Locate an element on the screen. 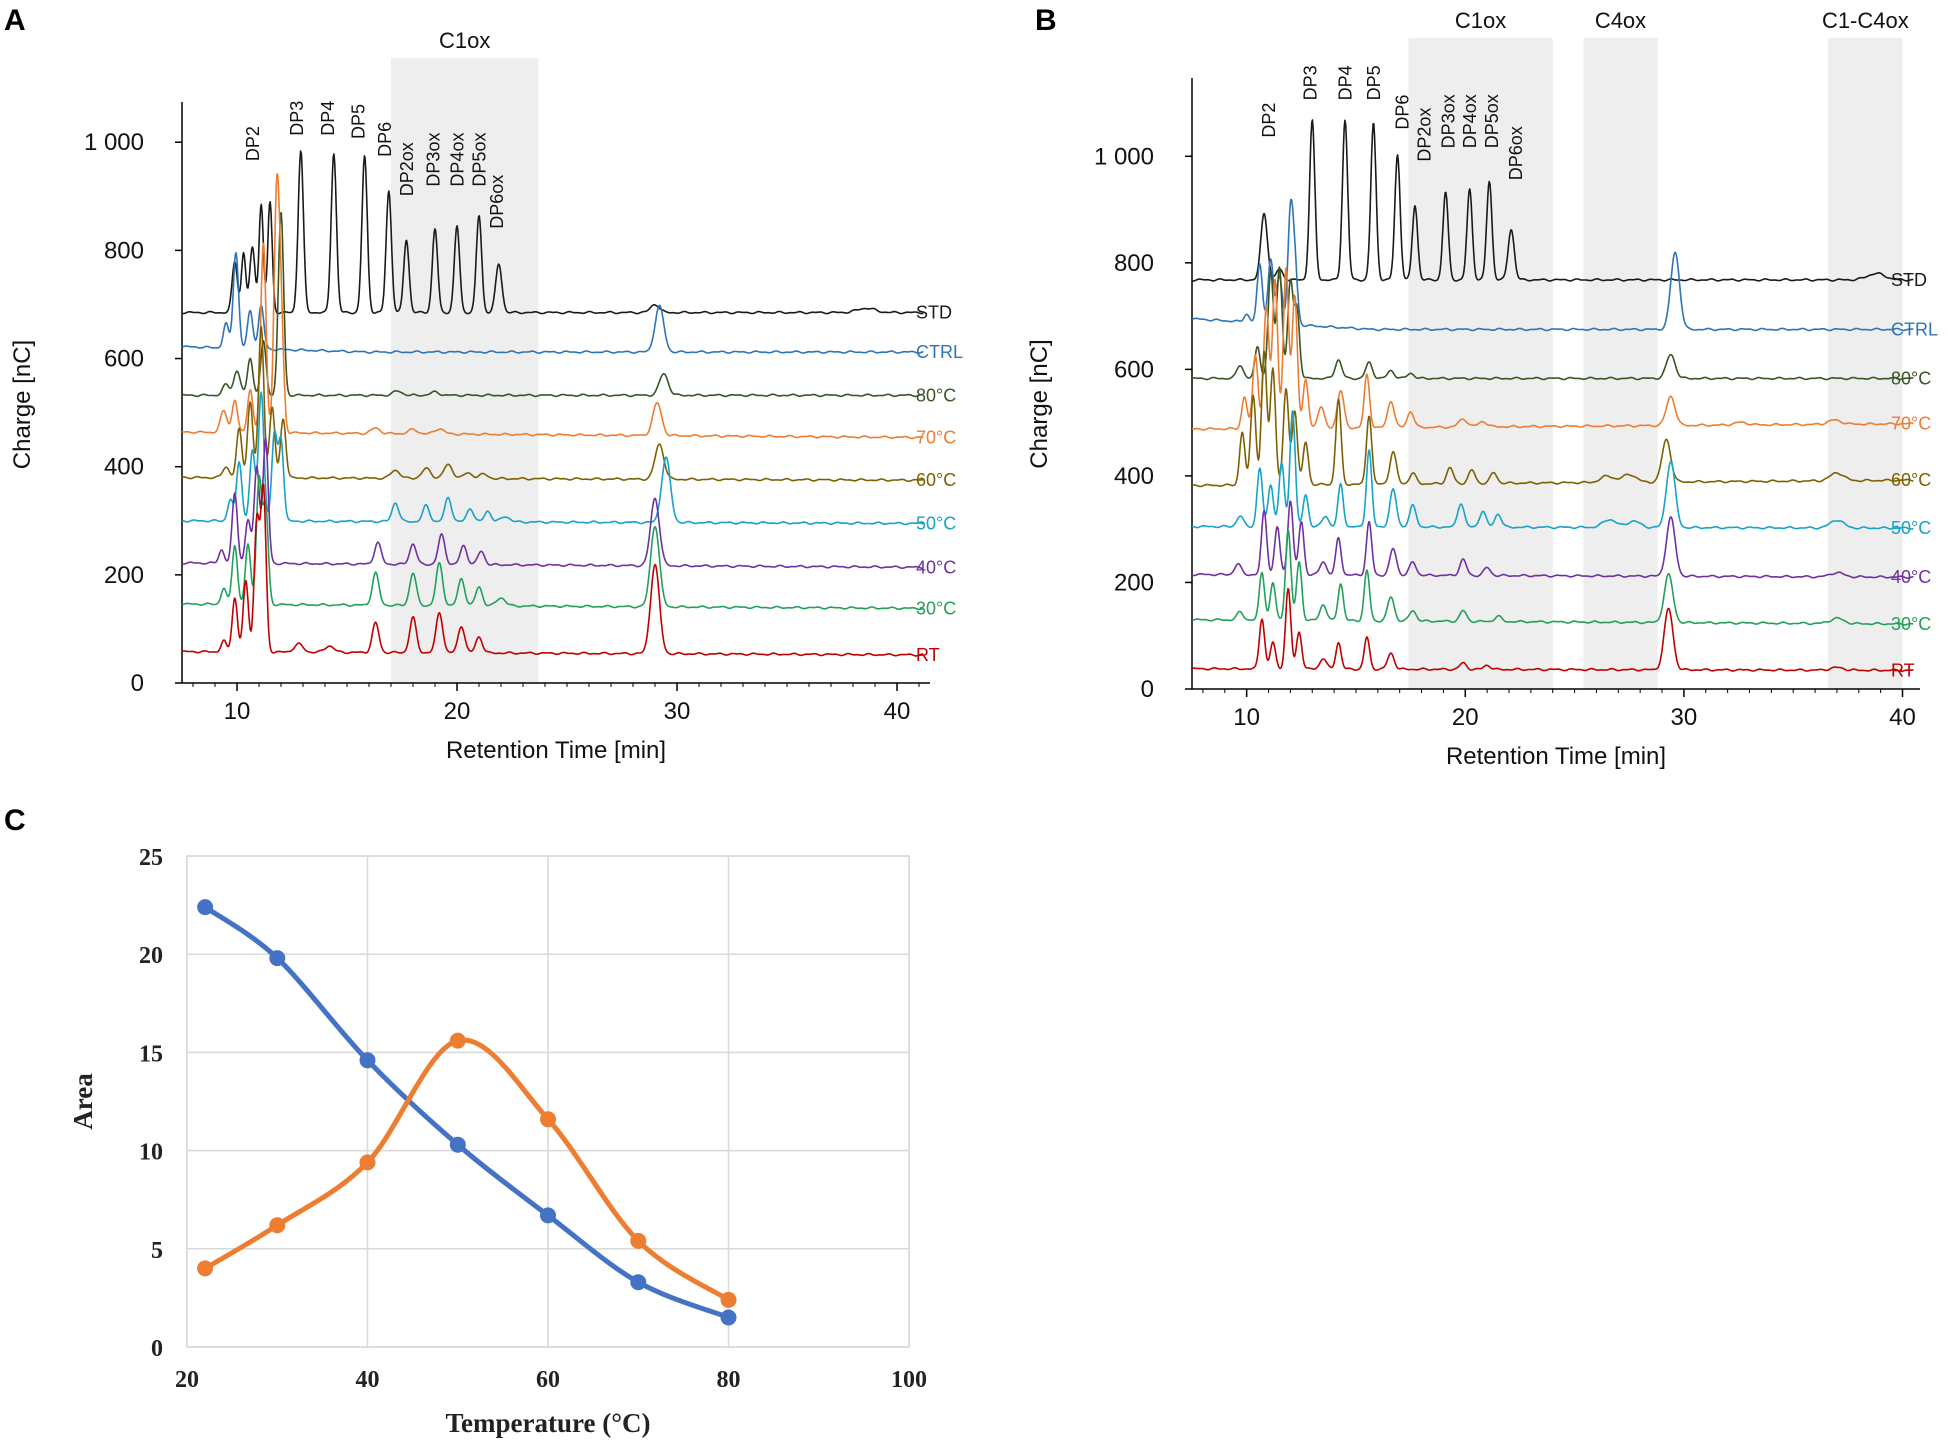 The image size is (1950, 1443). region-label-c4ox: C4ox is located at coordinates (1620, 20).